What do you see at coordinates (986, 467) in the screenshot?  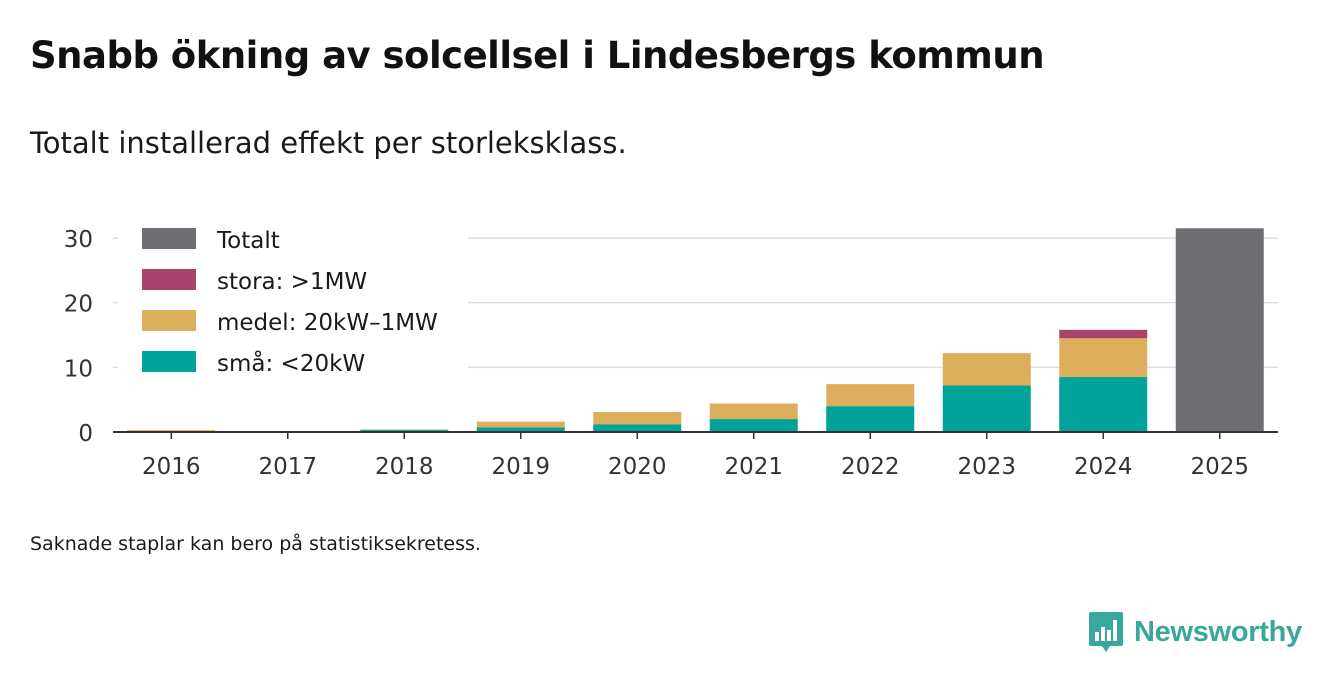 I see `x-tick-label-2023: 2023` at bounding box center [986, 467].